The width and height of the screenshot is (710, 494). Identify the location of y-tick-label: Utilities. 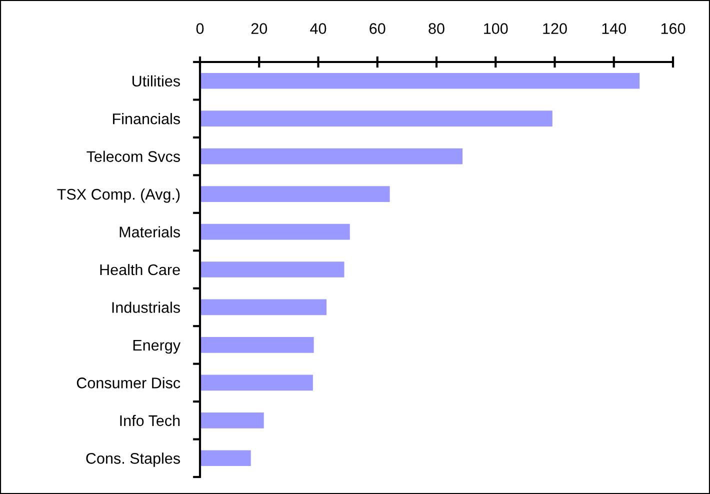
(156, 81).